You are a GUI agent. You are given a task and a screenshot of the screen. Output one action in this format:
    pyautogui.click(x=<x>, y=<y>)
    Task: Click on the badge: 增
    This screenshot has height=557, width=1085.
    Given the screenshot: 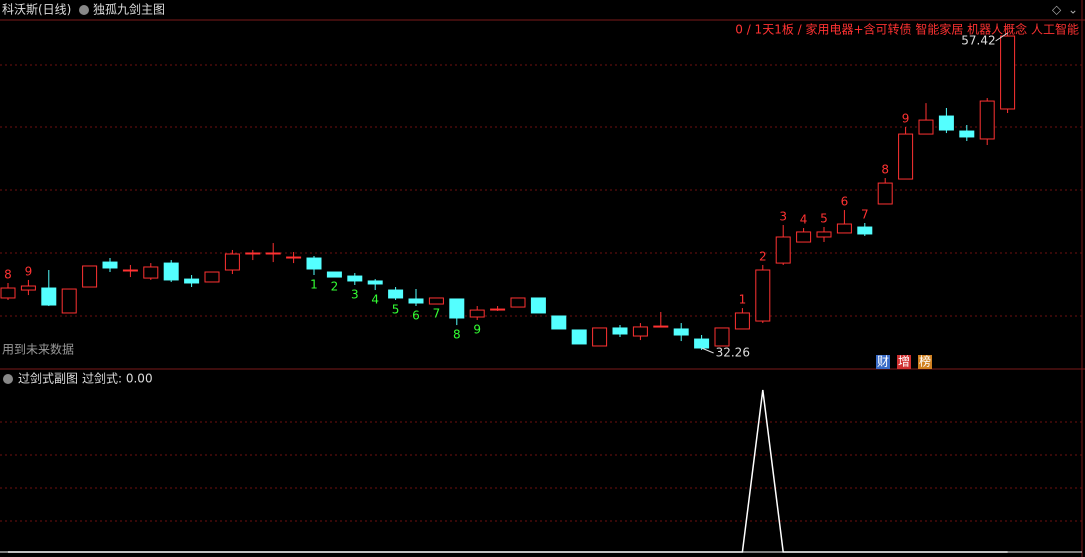 What is the action you would take?
    pyautogui.click(x=904, y=362)
    